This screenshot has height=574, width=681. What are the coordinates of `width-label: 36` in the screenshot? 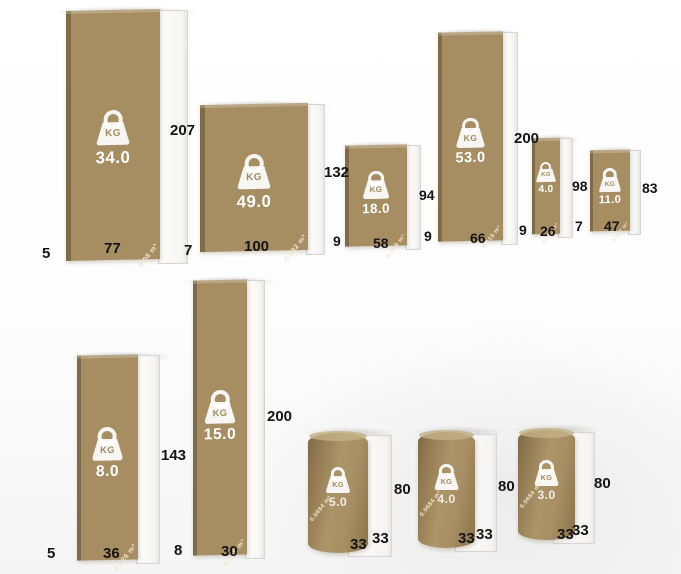 It's located at (111, 553).